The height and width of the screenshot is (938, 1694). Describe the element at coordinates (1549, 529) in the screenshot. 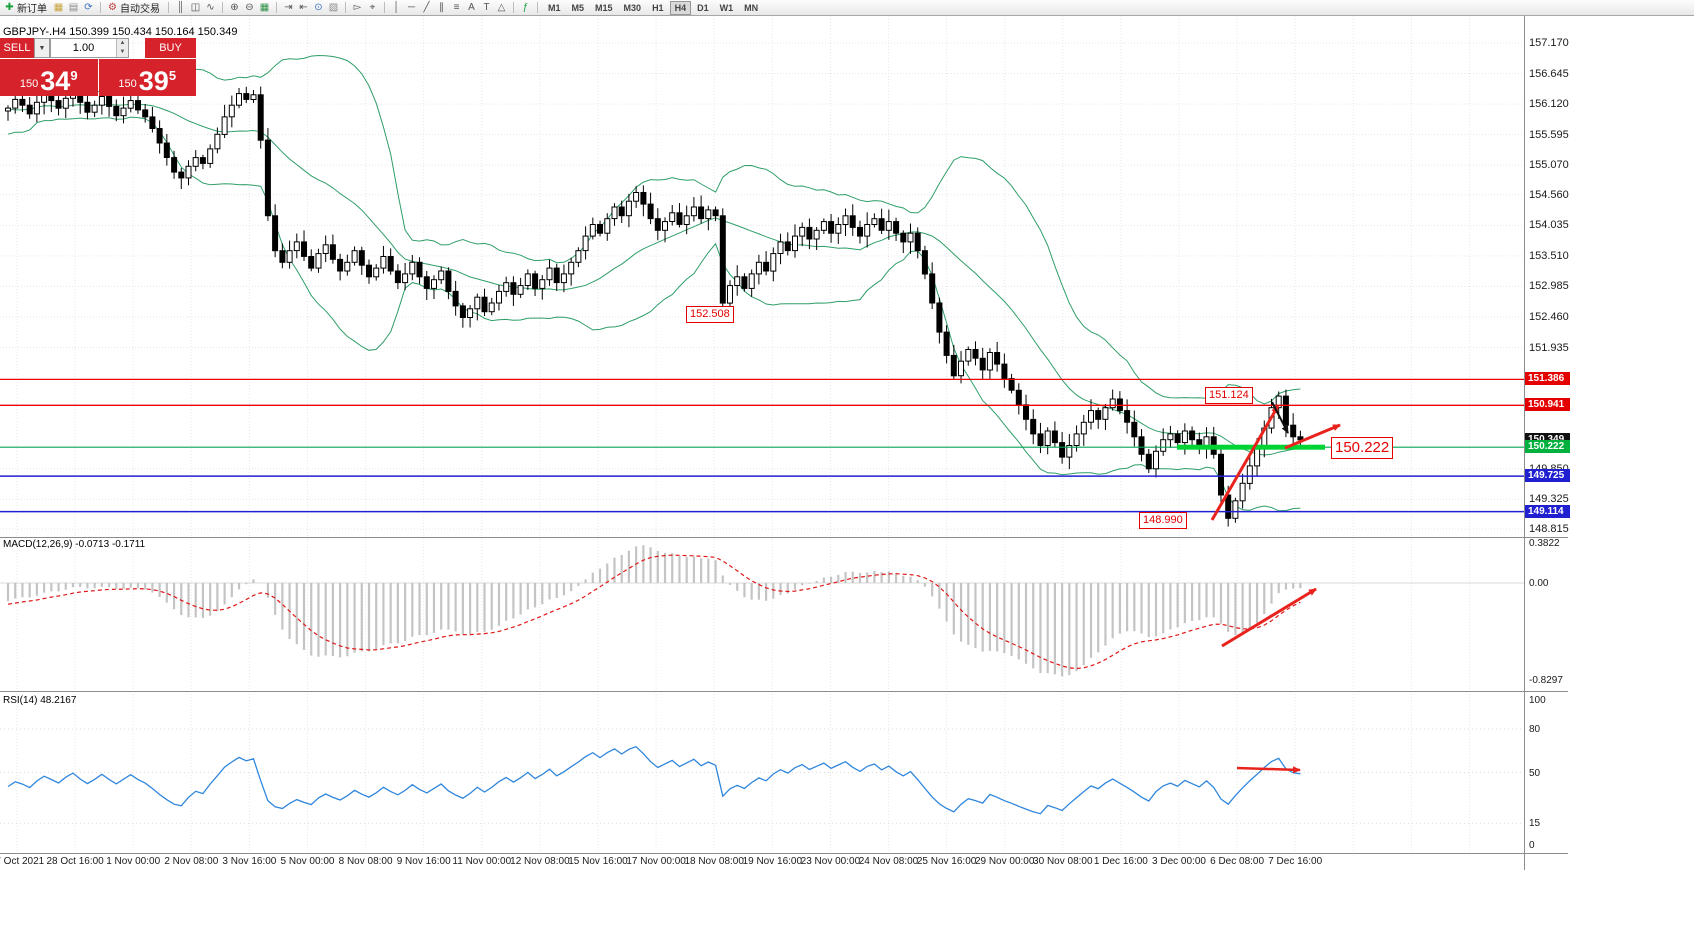

I see `price-tick-label: 148.815` at that location.